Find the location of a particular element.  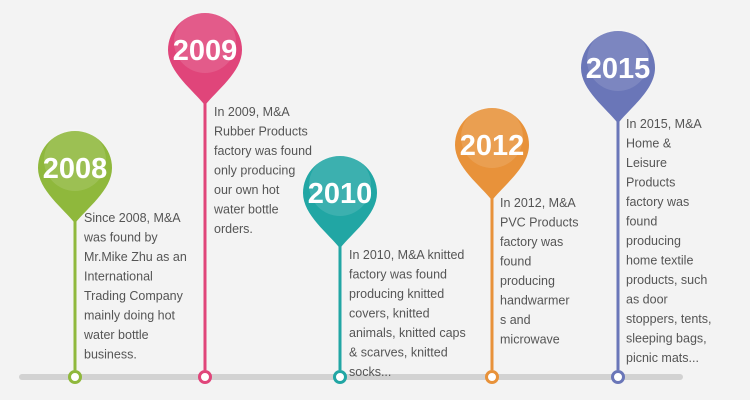

description-line: home textile is located at coordinates (659, 261).